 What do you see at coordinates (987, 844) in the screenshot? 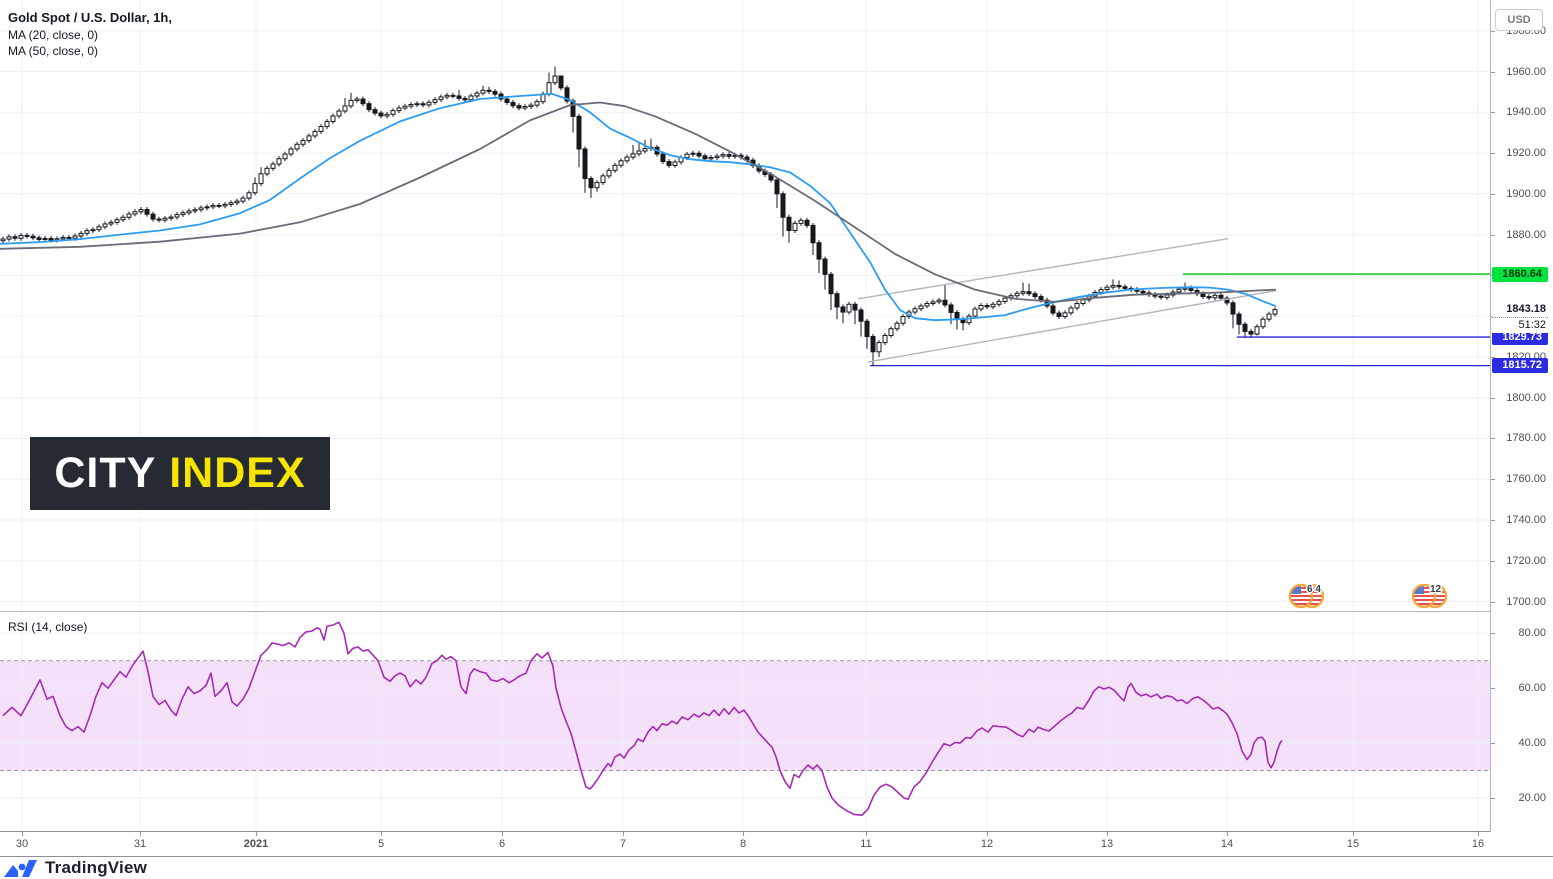
I see `time-tick-label: 12` at bounding box center [987, 844].